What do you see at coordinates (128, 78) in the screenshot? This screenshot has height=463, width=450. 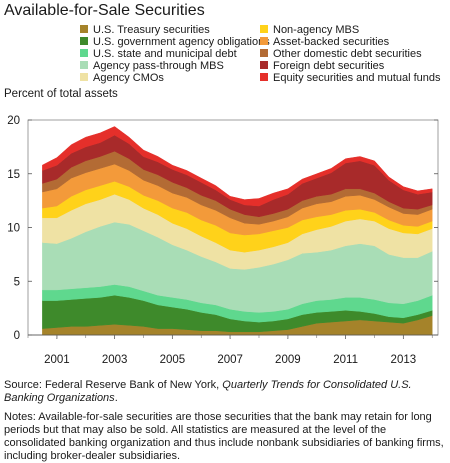 I see `legend-label: Agency CMOs` at bounding box center [128, 78].